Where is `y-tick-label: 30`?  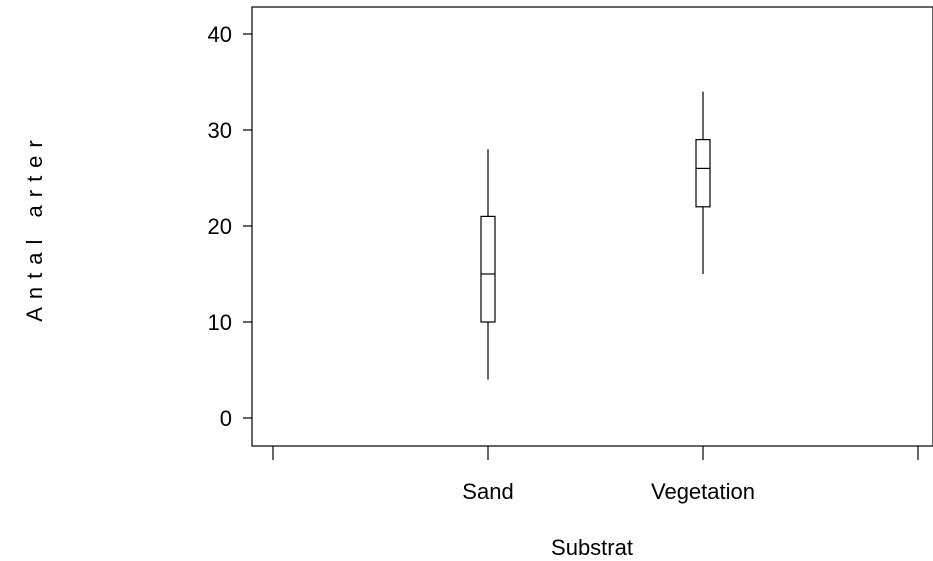 y-tick-label: 30 is located at coordinates (220, 130).